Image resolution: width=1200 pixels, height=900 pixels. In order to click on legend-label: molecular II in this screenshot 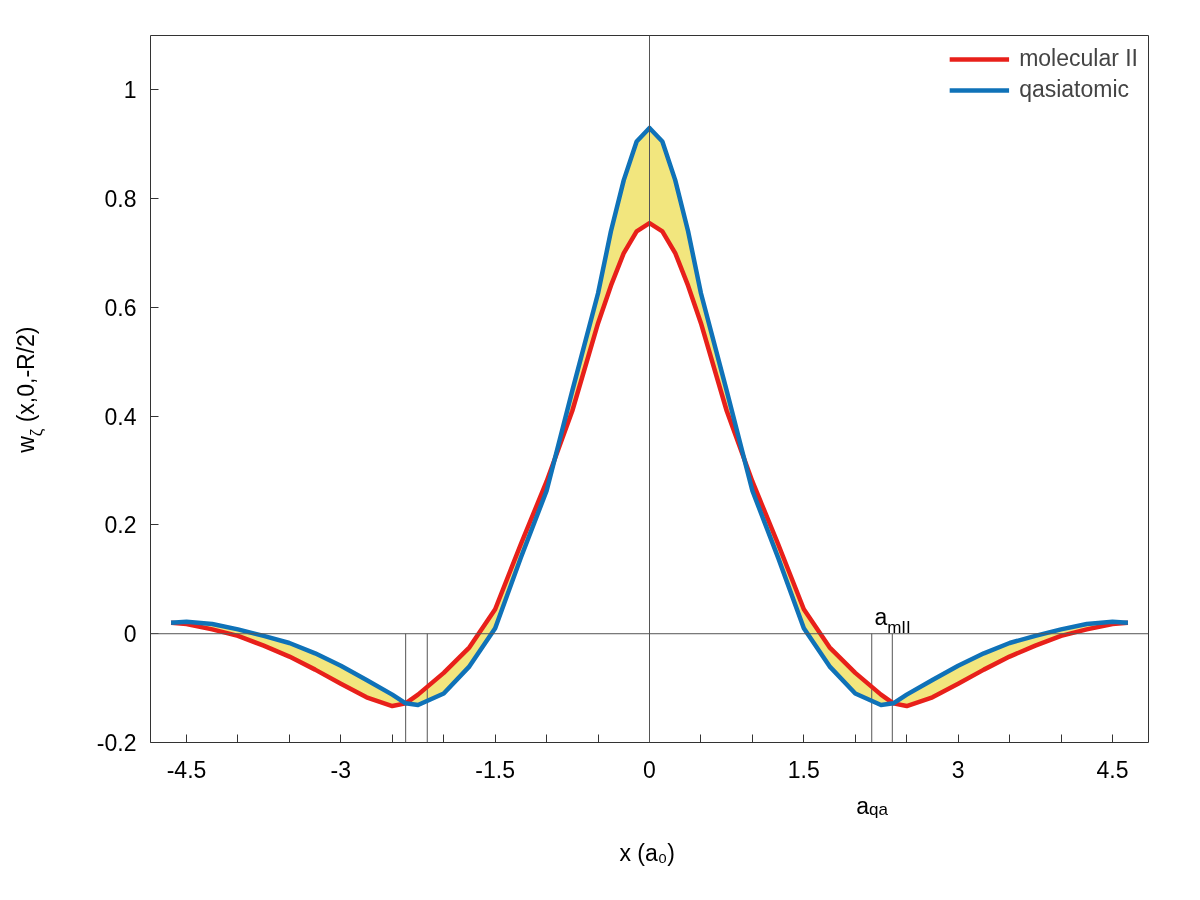, I will do `click(1078, 58)`.